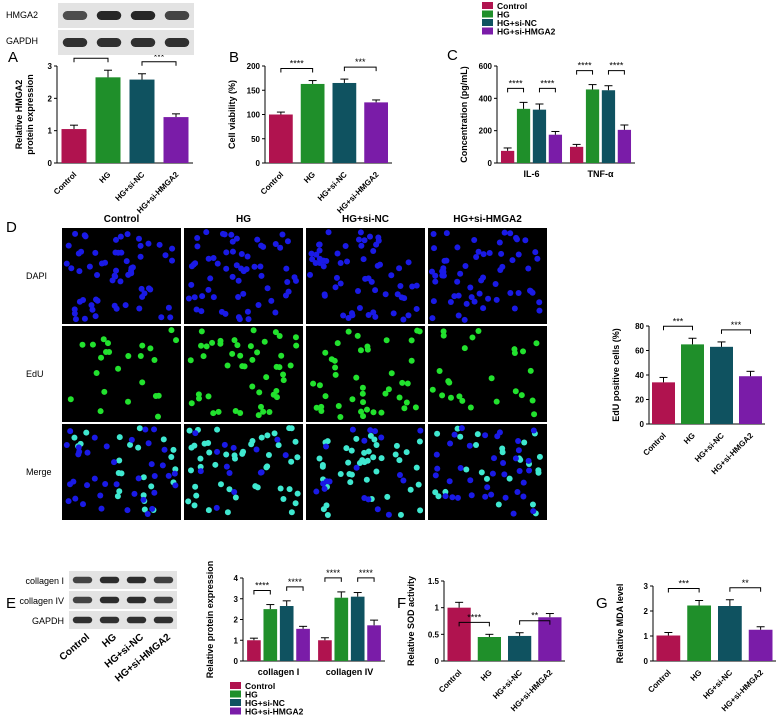 Image resolution: width=783 pixels, height=715 pixels. Describe the element at coordinates (642, 424) in the screenshot. I see `chart-D-y-tick-label: 0` at that location.